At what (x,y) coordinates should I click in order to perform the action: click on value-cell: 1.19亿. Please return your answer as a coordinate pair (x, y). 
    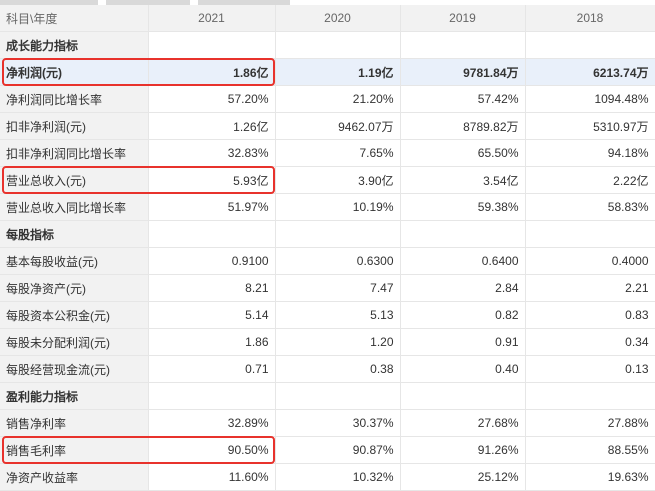
    Looking at the image, I should click on (338, 72).